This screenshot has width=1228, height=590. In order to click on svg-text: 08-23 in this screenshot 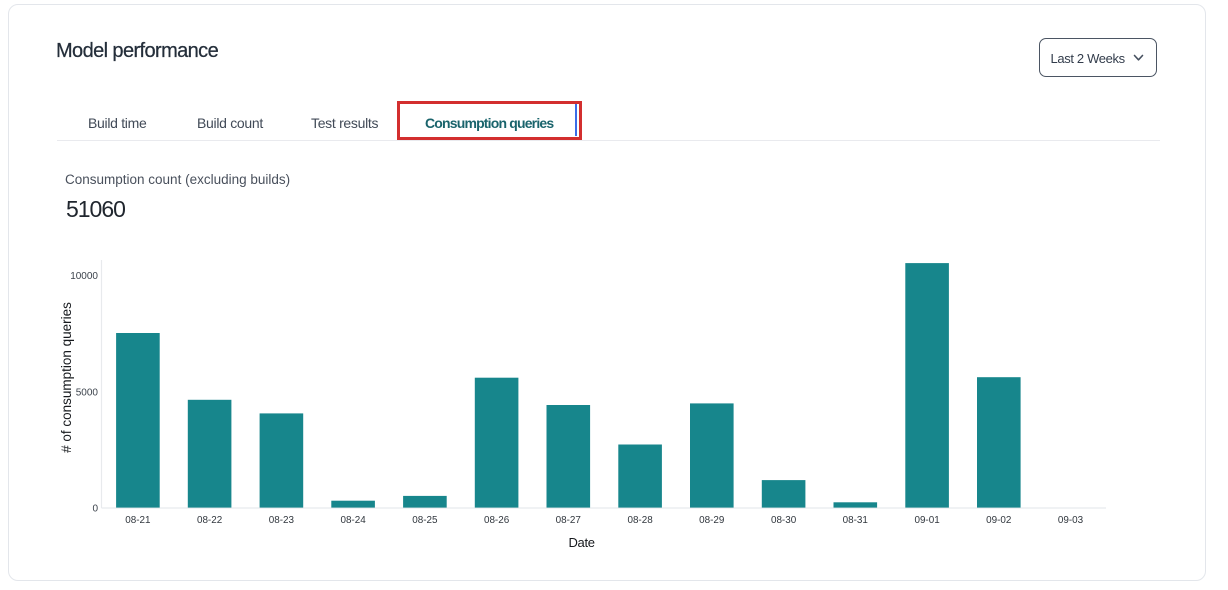, I will do `click(282, 520)`.